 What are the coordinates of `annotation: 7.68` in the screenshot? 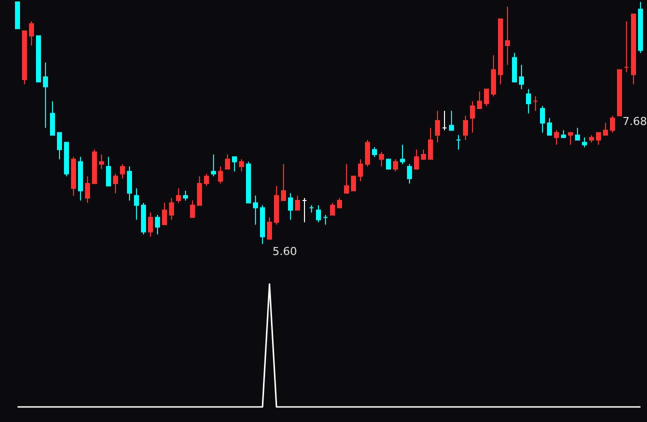 It's located at (634, 121).